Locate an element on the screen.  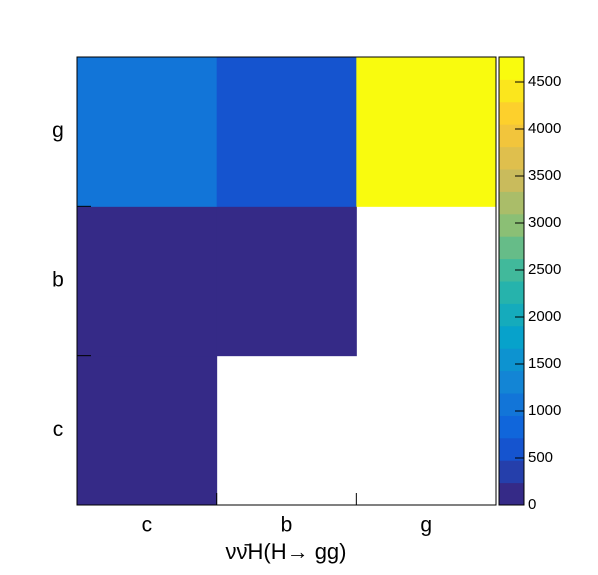
colorbar-frame is located at coordinates (511, 281).